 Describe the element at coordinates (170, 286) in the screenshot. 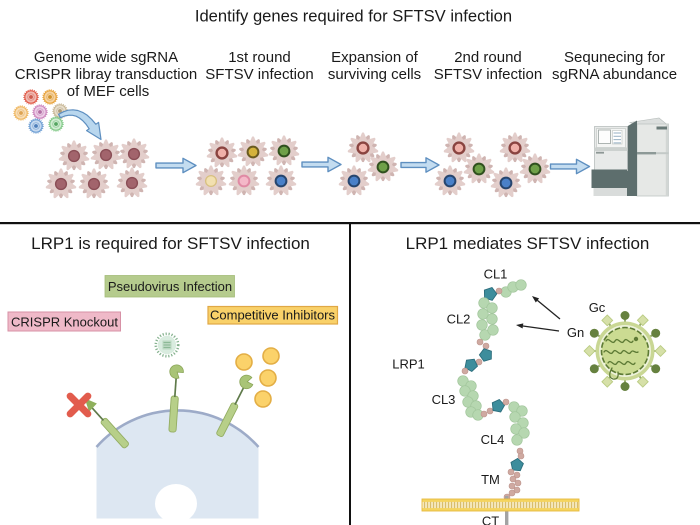

I see `svg-text: Pseudovirus Infection` at that location.